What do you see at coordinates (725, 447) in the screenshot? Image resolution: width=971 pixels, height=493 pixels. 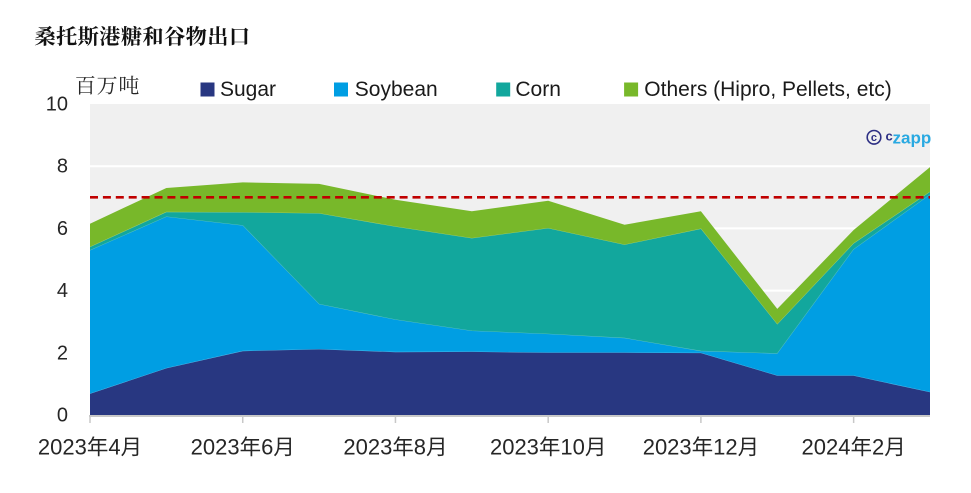 I see `svg-text: 12` at bounding box center [725, 447].